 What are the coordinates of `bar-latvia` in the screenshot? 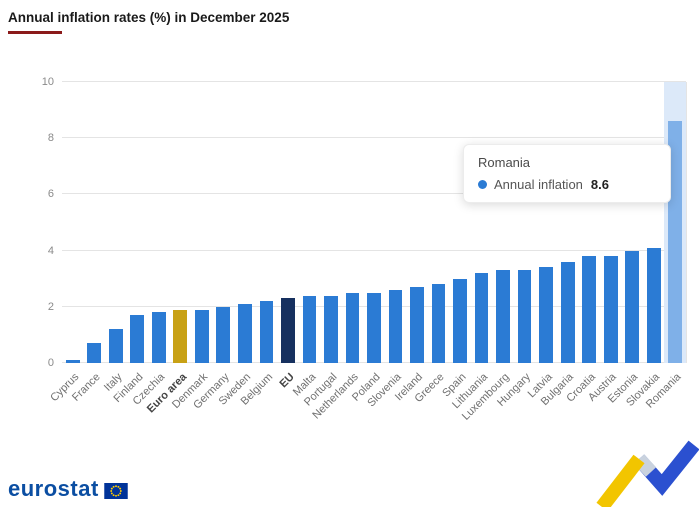 It's located at (546, 315).